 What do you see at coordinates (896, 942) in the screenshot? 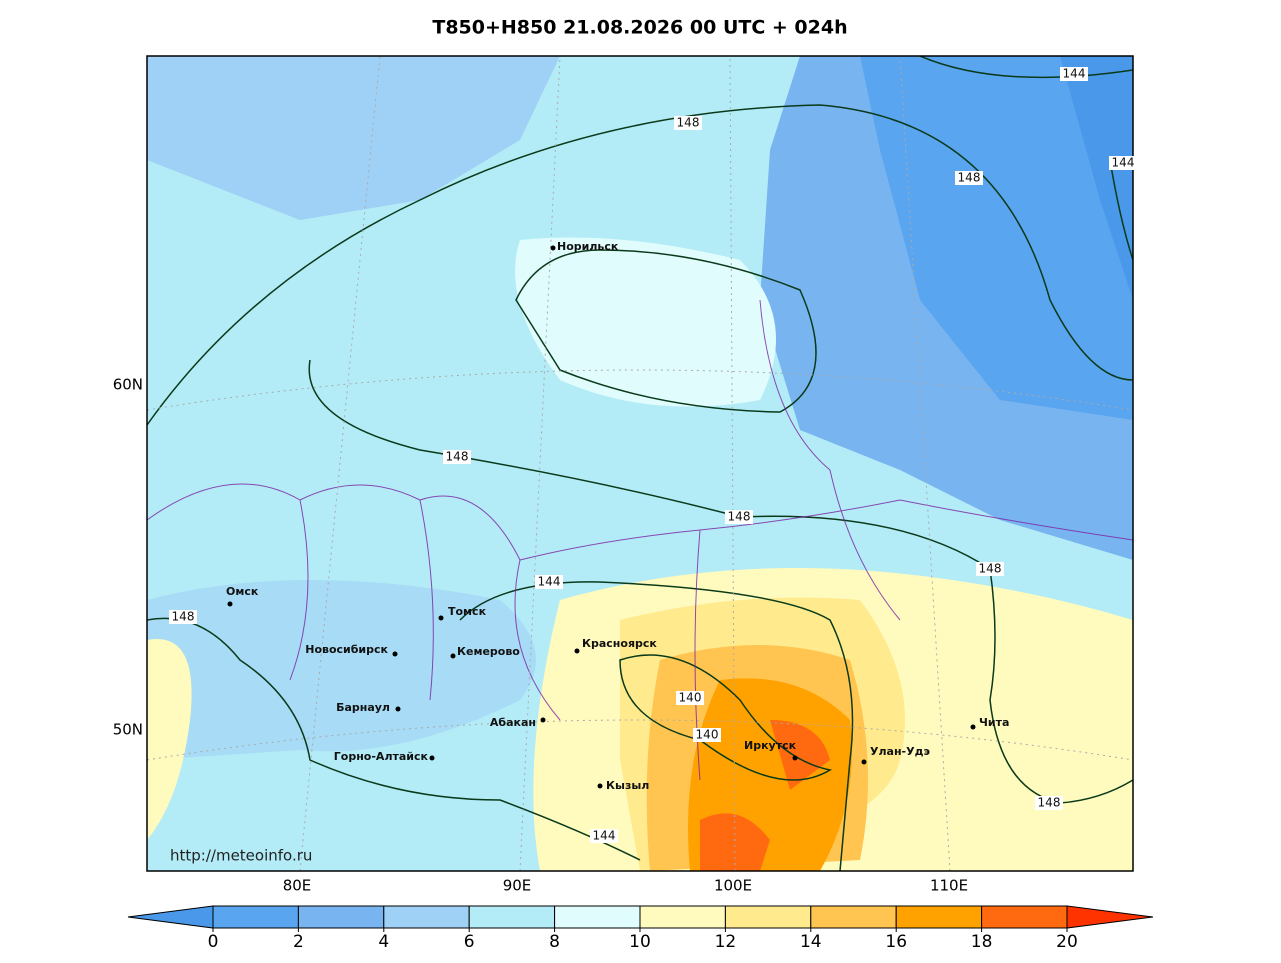
I see `colorbar-tick-label: 16` at bounding box center [896, 942].